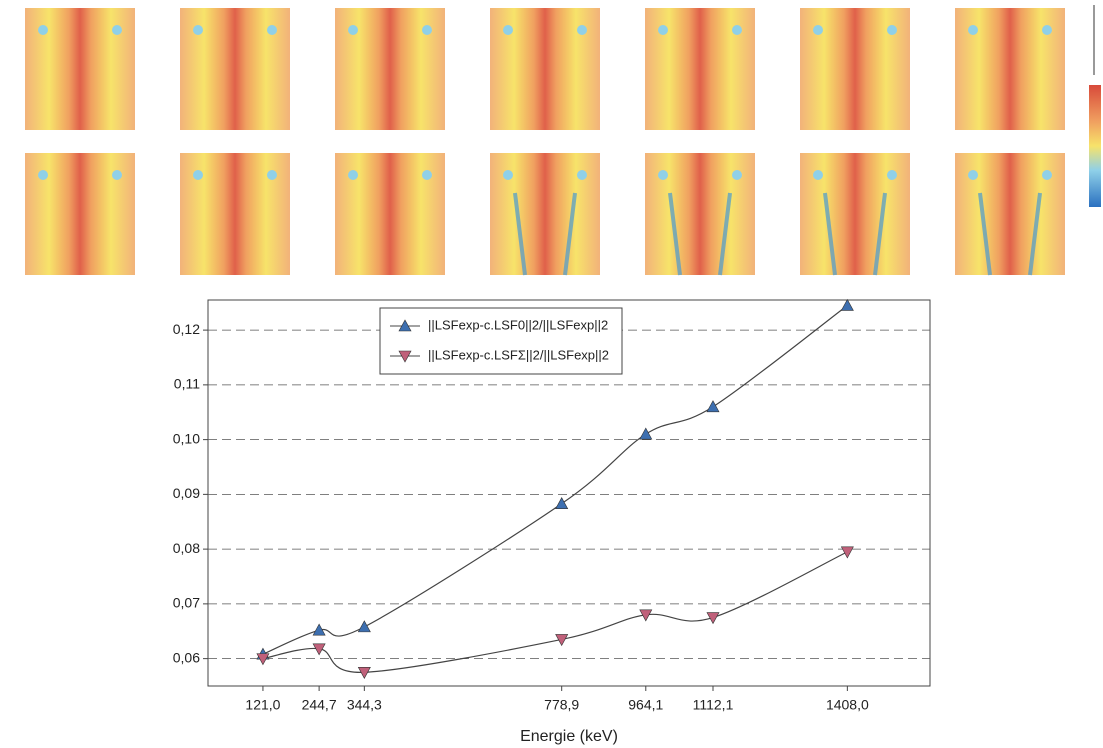 The image size is (1103, 748). What do you see at coordinates (262, 705) in the screenshot?
I see `x-tick-label: 121,0` at bounding box center [262, 705].